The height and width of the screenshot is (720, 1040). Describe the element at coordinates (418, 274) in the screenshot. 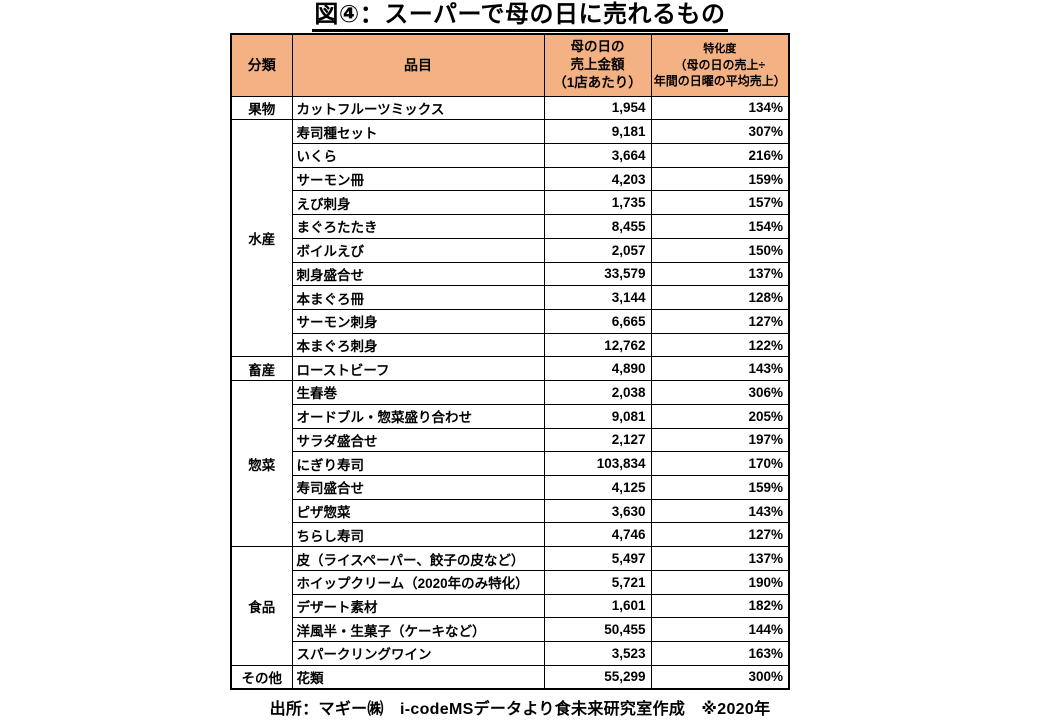

I see `item-cell: 刺身盛合せ` at that location.